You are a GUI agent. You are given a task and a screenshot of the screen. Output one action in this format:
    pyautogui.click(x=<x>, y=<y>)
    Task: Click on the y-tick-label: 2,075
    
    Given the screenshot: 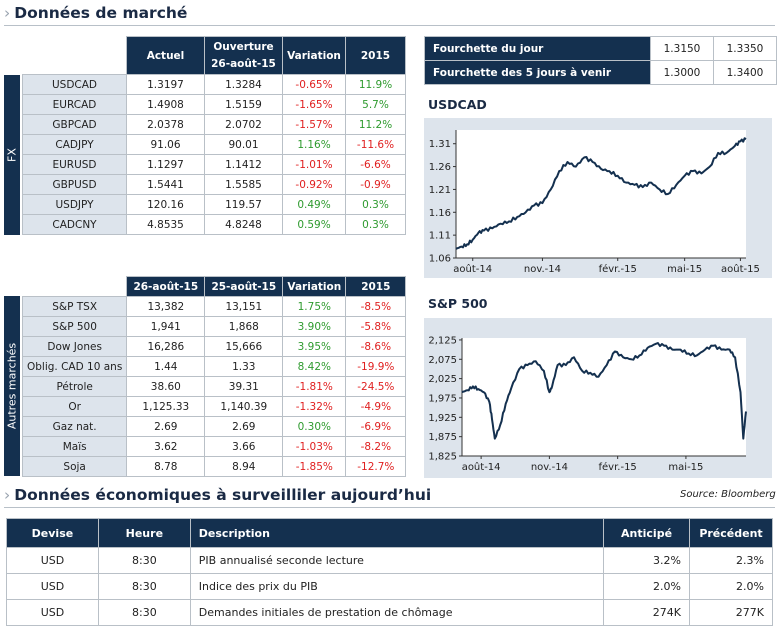 What is the action you would take?
    pyautogui.click(x=442, y=360)
    